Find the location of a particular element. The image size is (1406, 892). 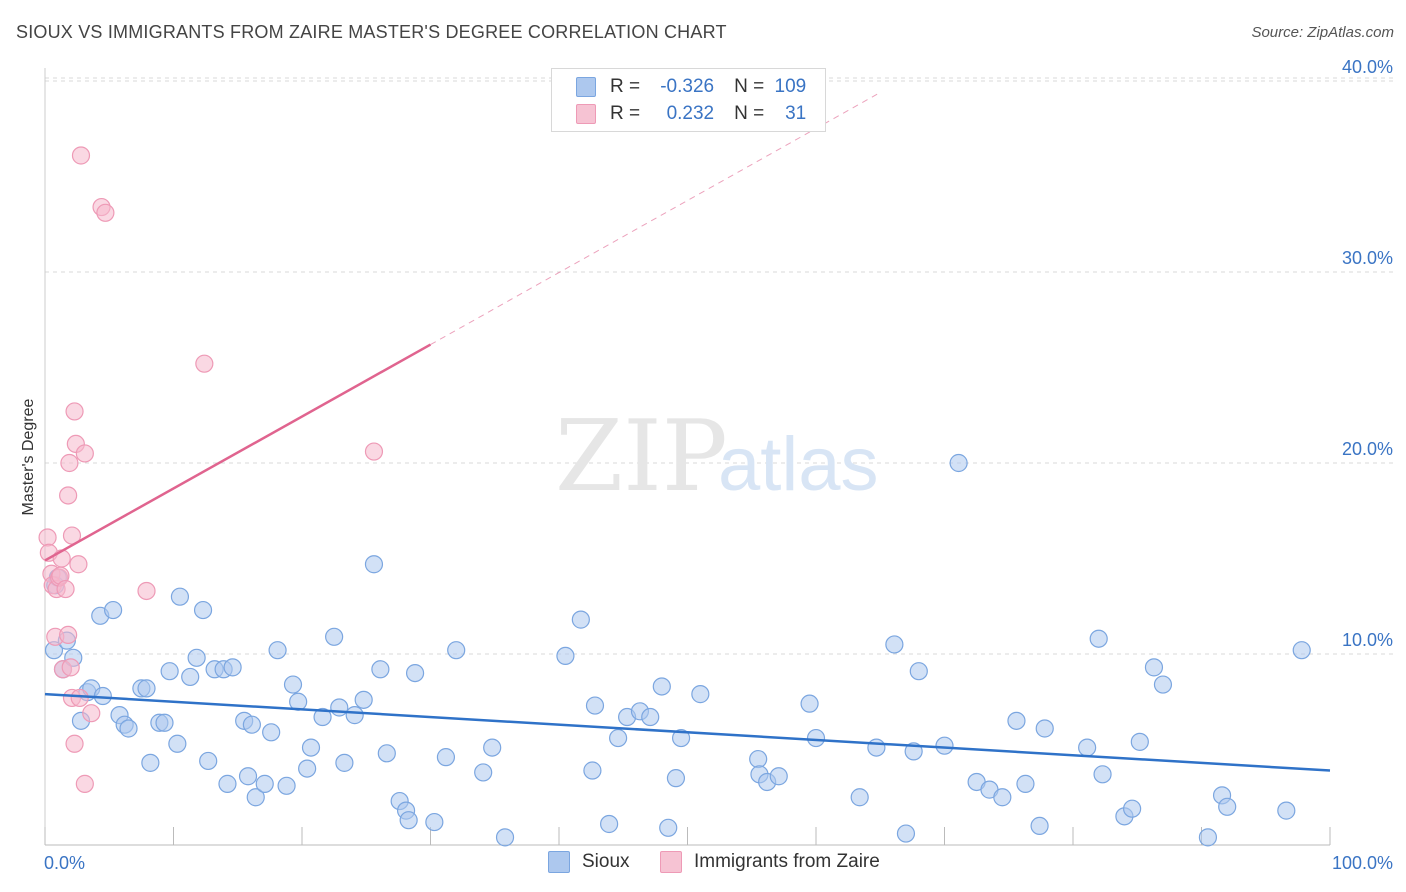

legend-r-value: -0.326 is located at coordinates (687, 86).